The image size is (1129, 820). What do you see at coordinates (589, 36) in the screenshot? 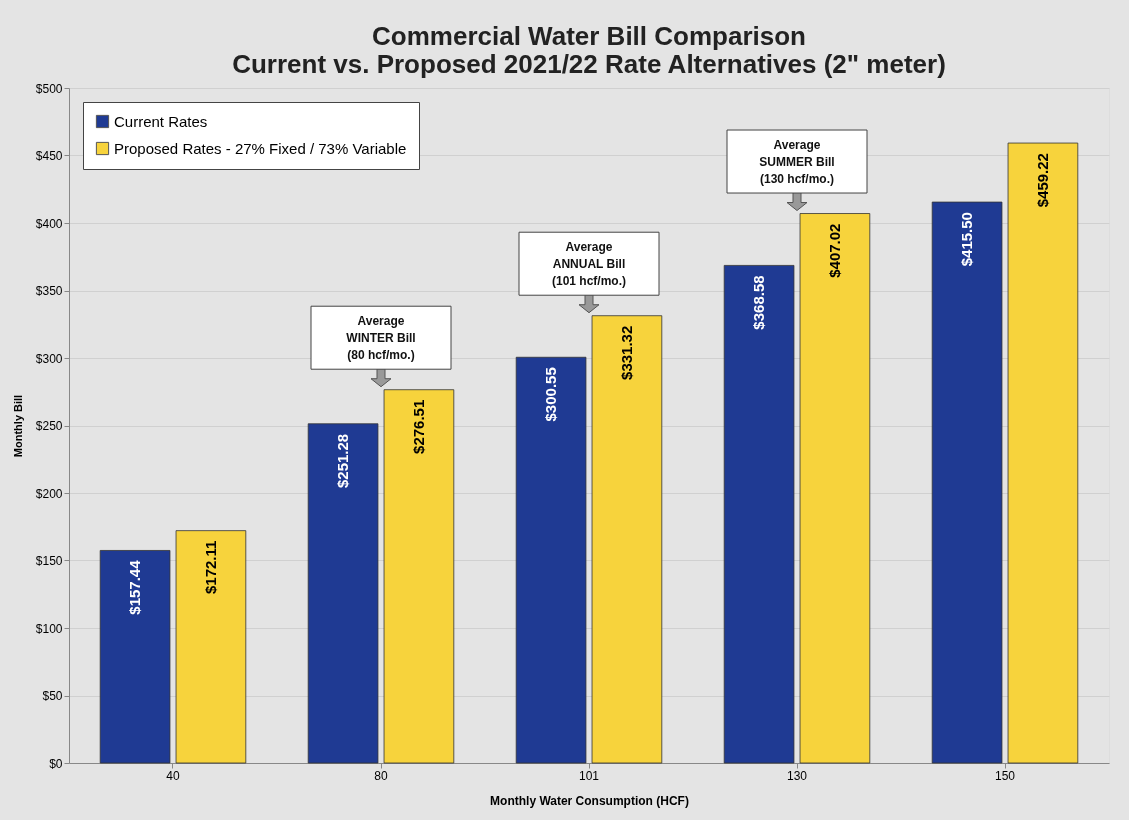
I see `text: Commercial Water Bill Comparison` at bounding box center [589, 36].